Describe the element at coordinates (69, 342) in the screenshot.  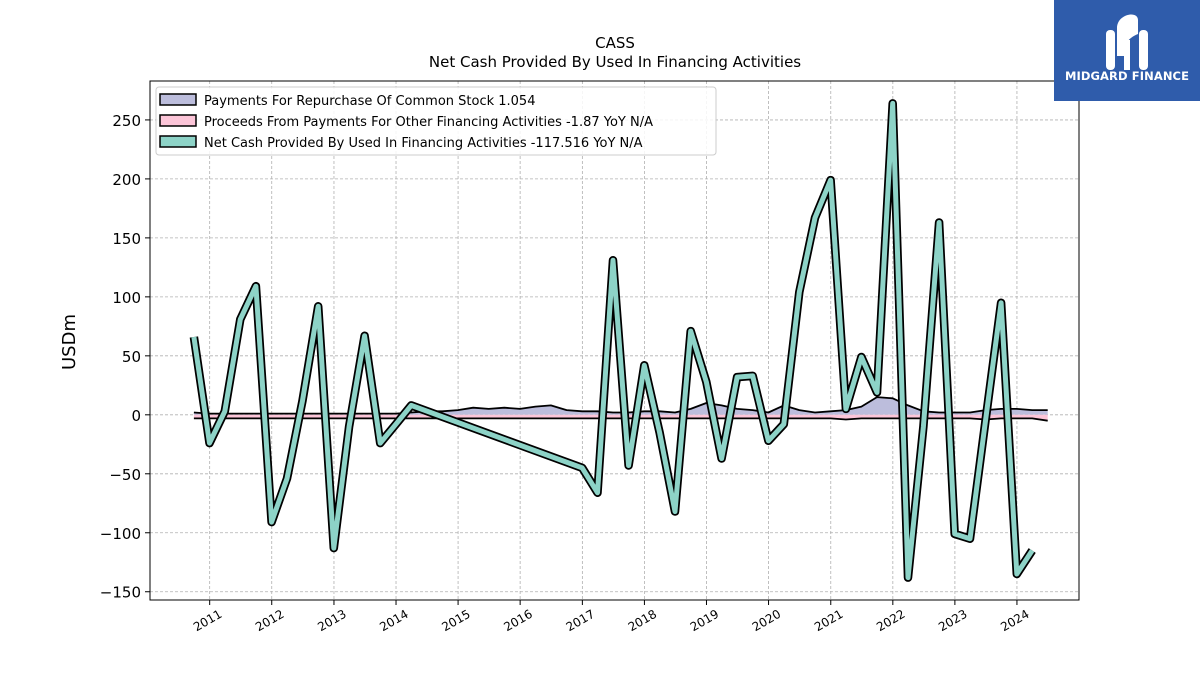
I see `y-axis-label: USDm` at that location.